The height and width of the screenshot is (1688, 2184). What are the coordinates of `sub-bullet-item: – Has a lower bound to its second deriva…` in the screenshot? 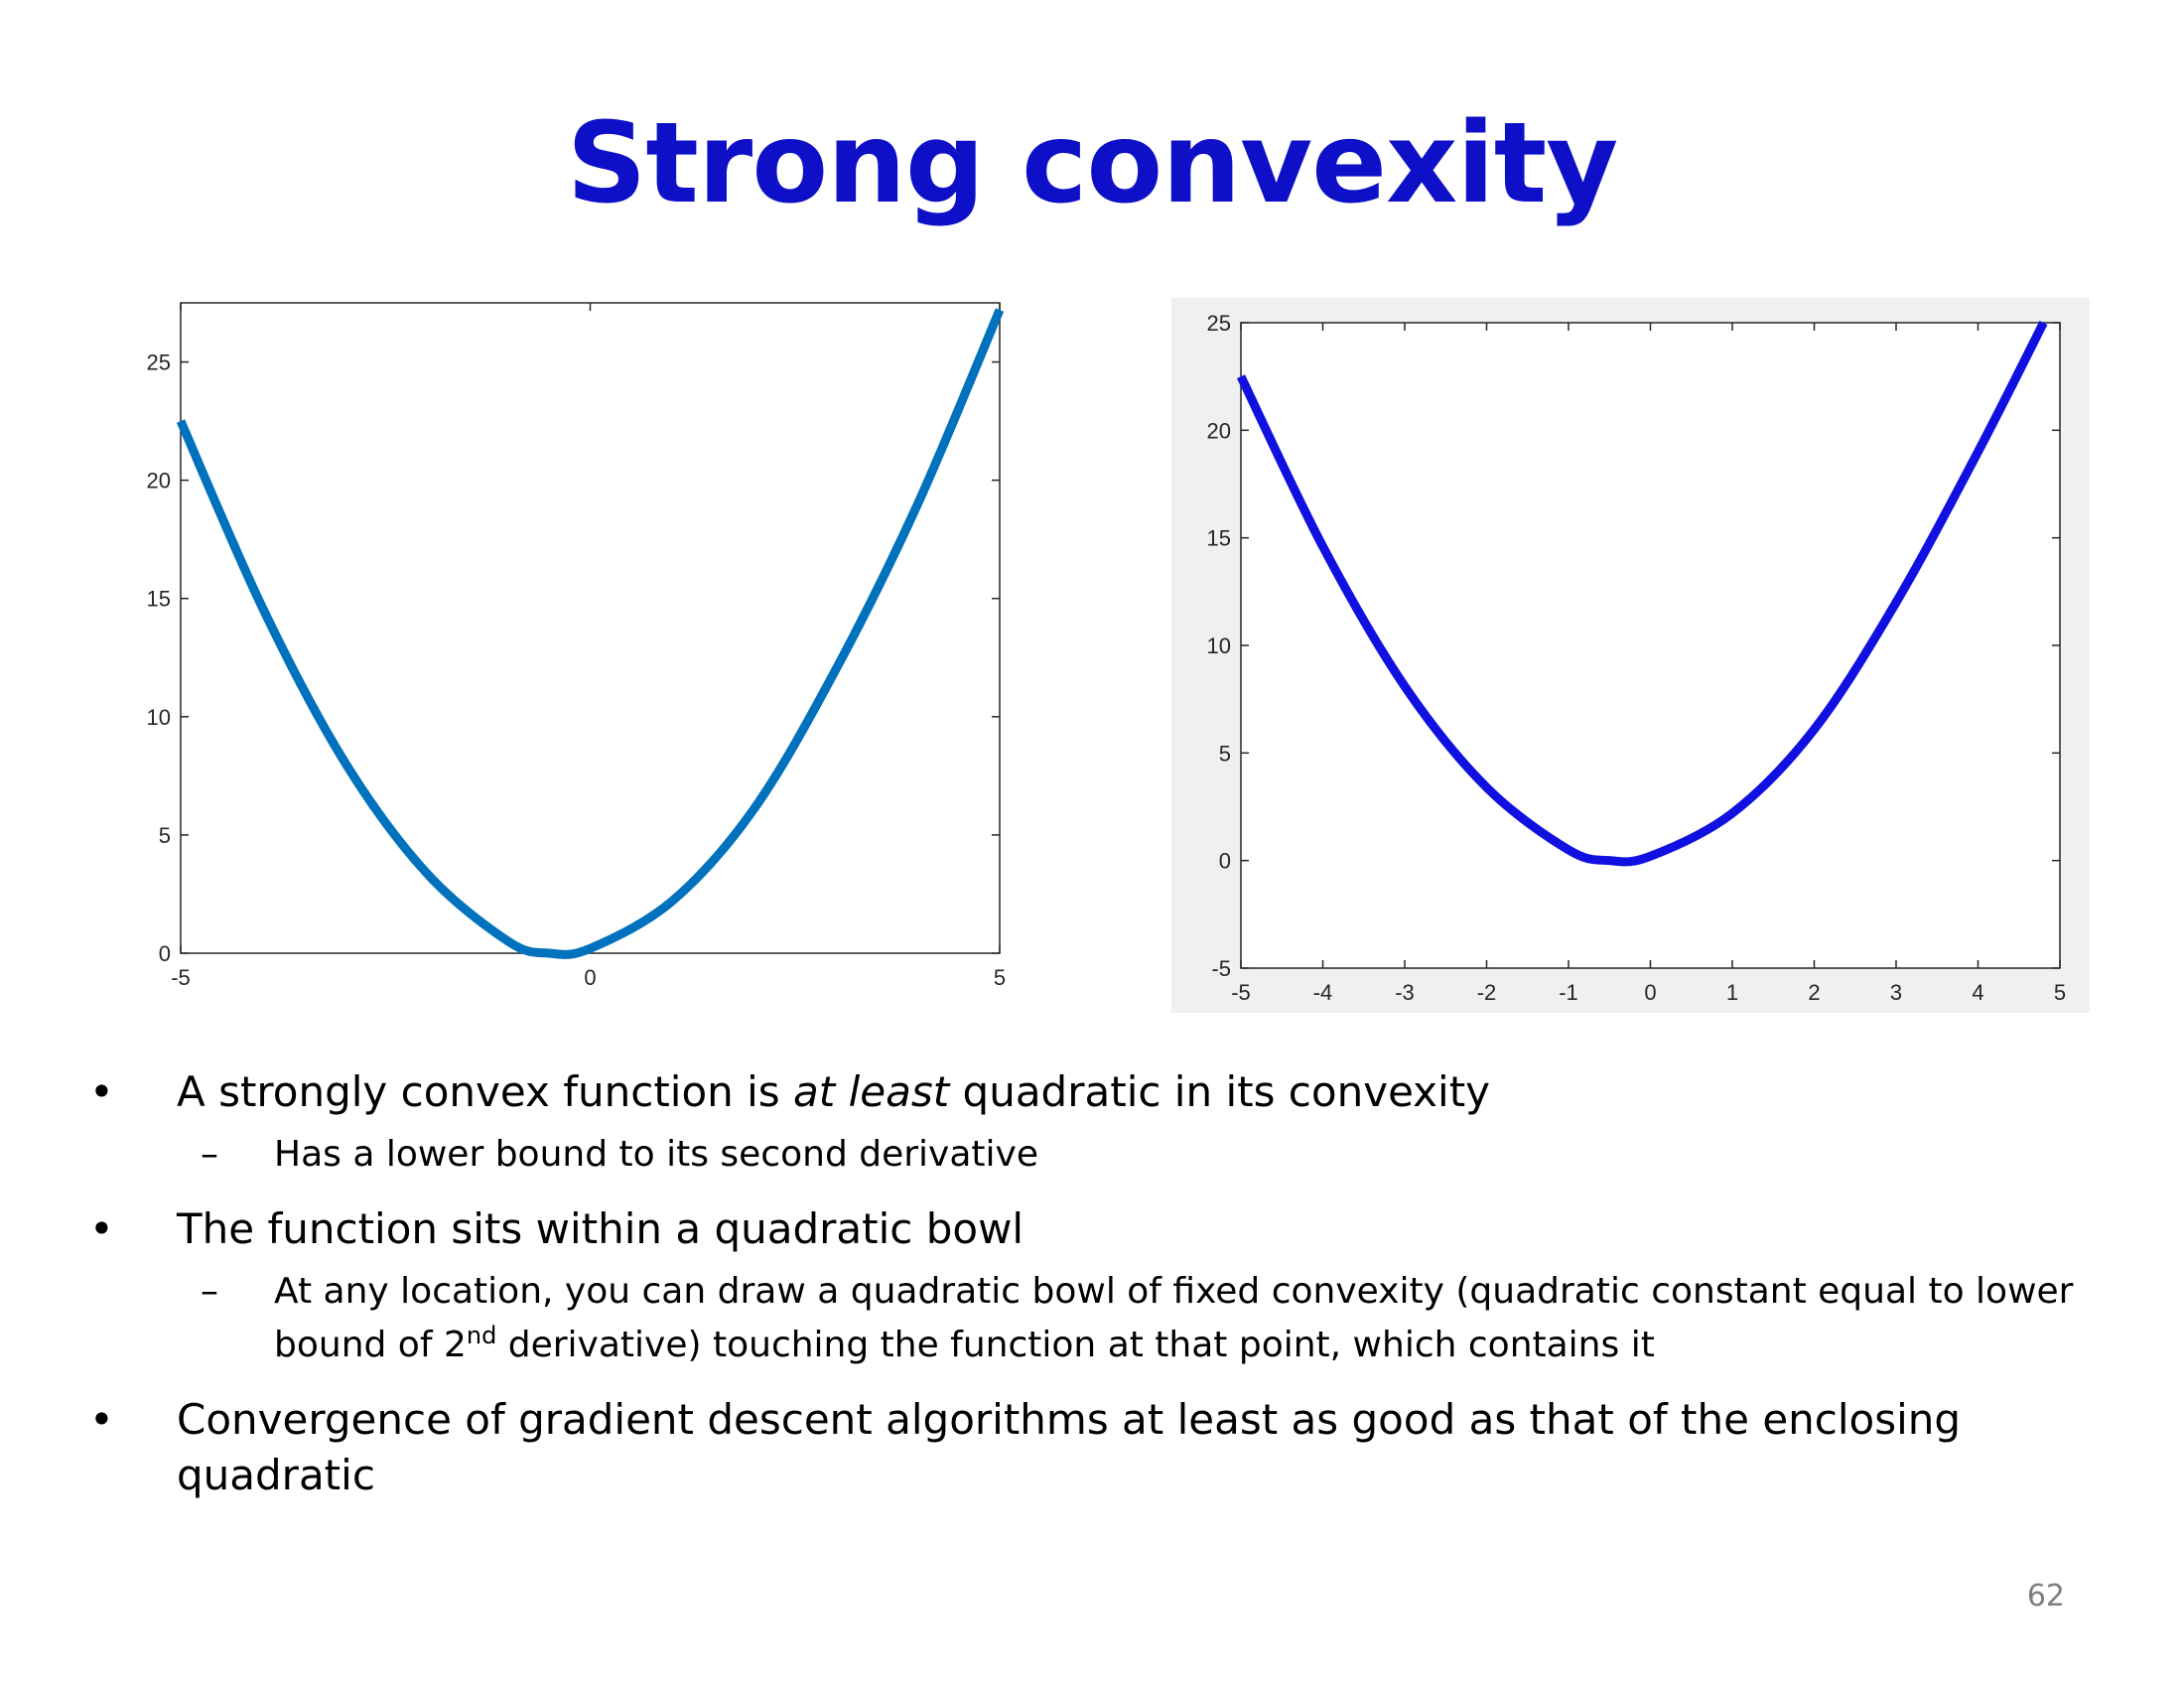 It's located at (1097, 1155).